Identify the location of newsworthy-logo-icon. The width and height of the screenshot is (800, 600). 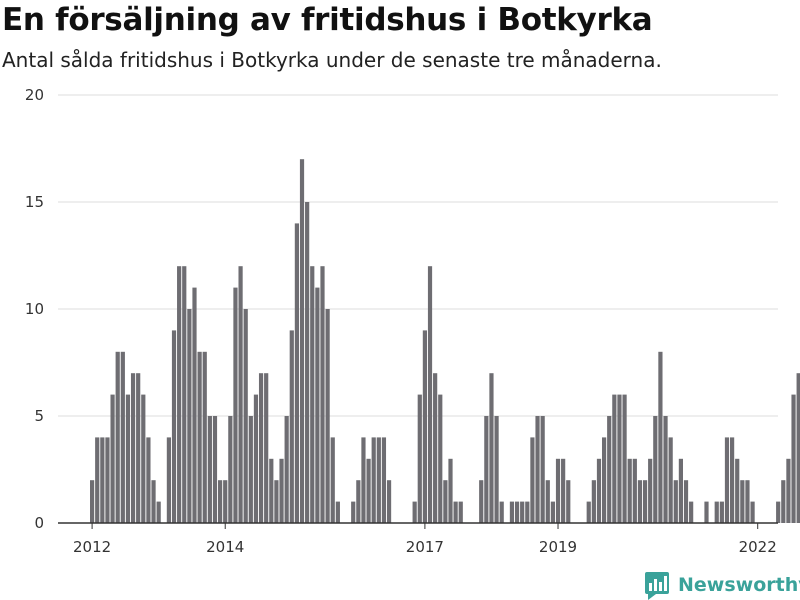
(657, 586).